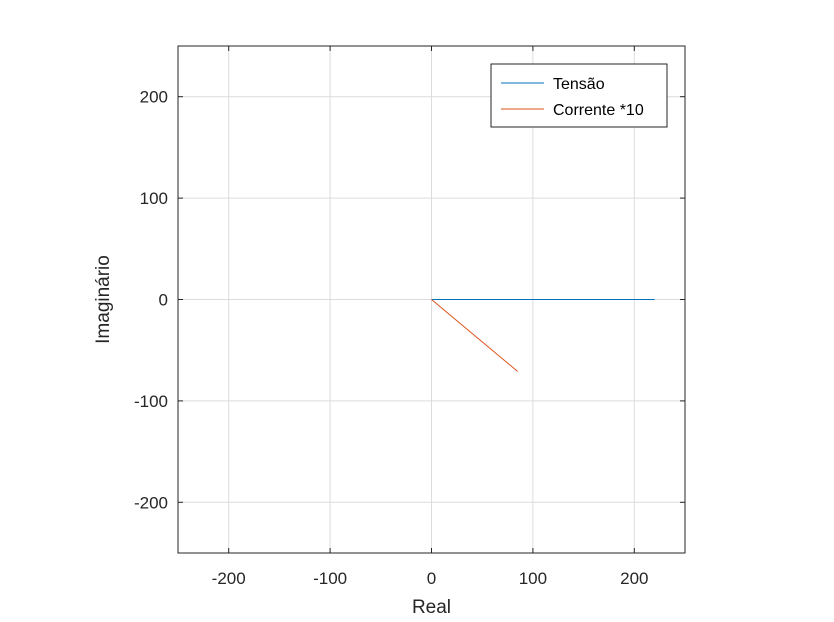  I want to click on x-tick-label: -200, so click(229, 578).